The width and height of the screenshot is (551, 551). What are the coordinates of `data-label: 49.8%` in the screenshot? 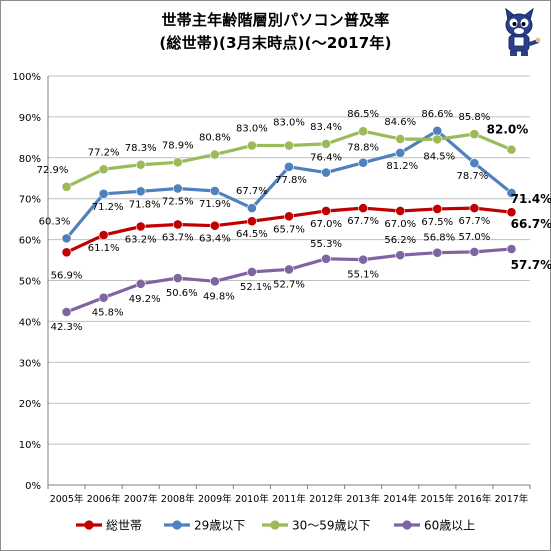 It's located at (219, 296).